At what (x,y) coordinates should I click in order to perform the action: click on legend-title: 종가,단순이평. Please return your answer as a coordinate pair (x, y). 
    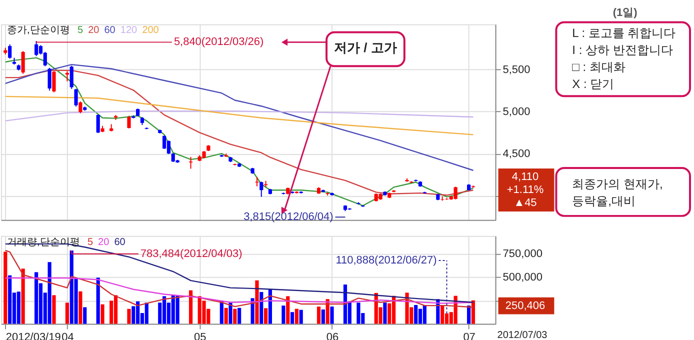
    Looking at the image, I should click on (38, 30).